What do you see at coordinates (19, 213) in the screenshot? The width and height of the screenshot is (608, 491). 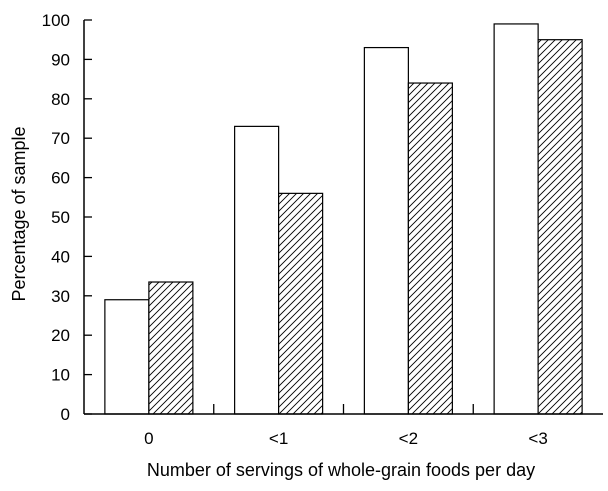 I see `y-axis-title: Percentage of sample` at bounding box center [19, 213].